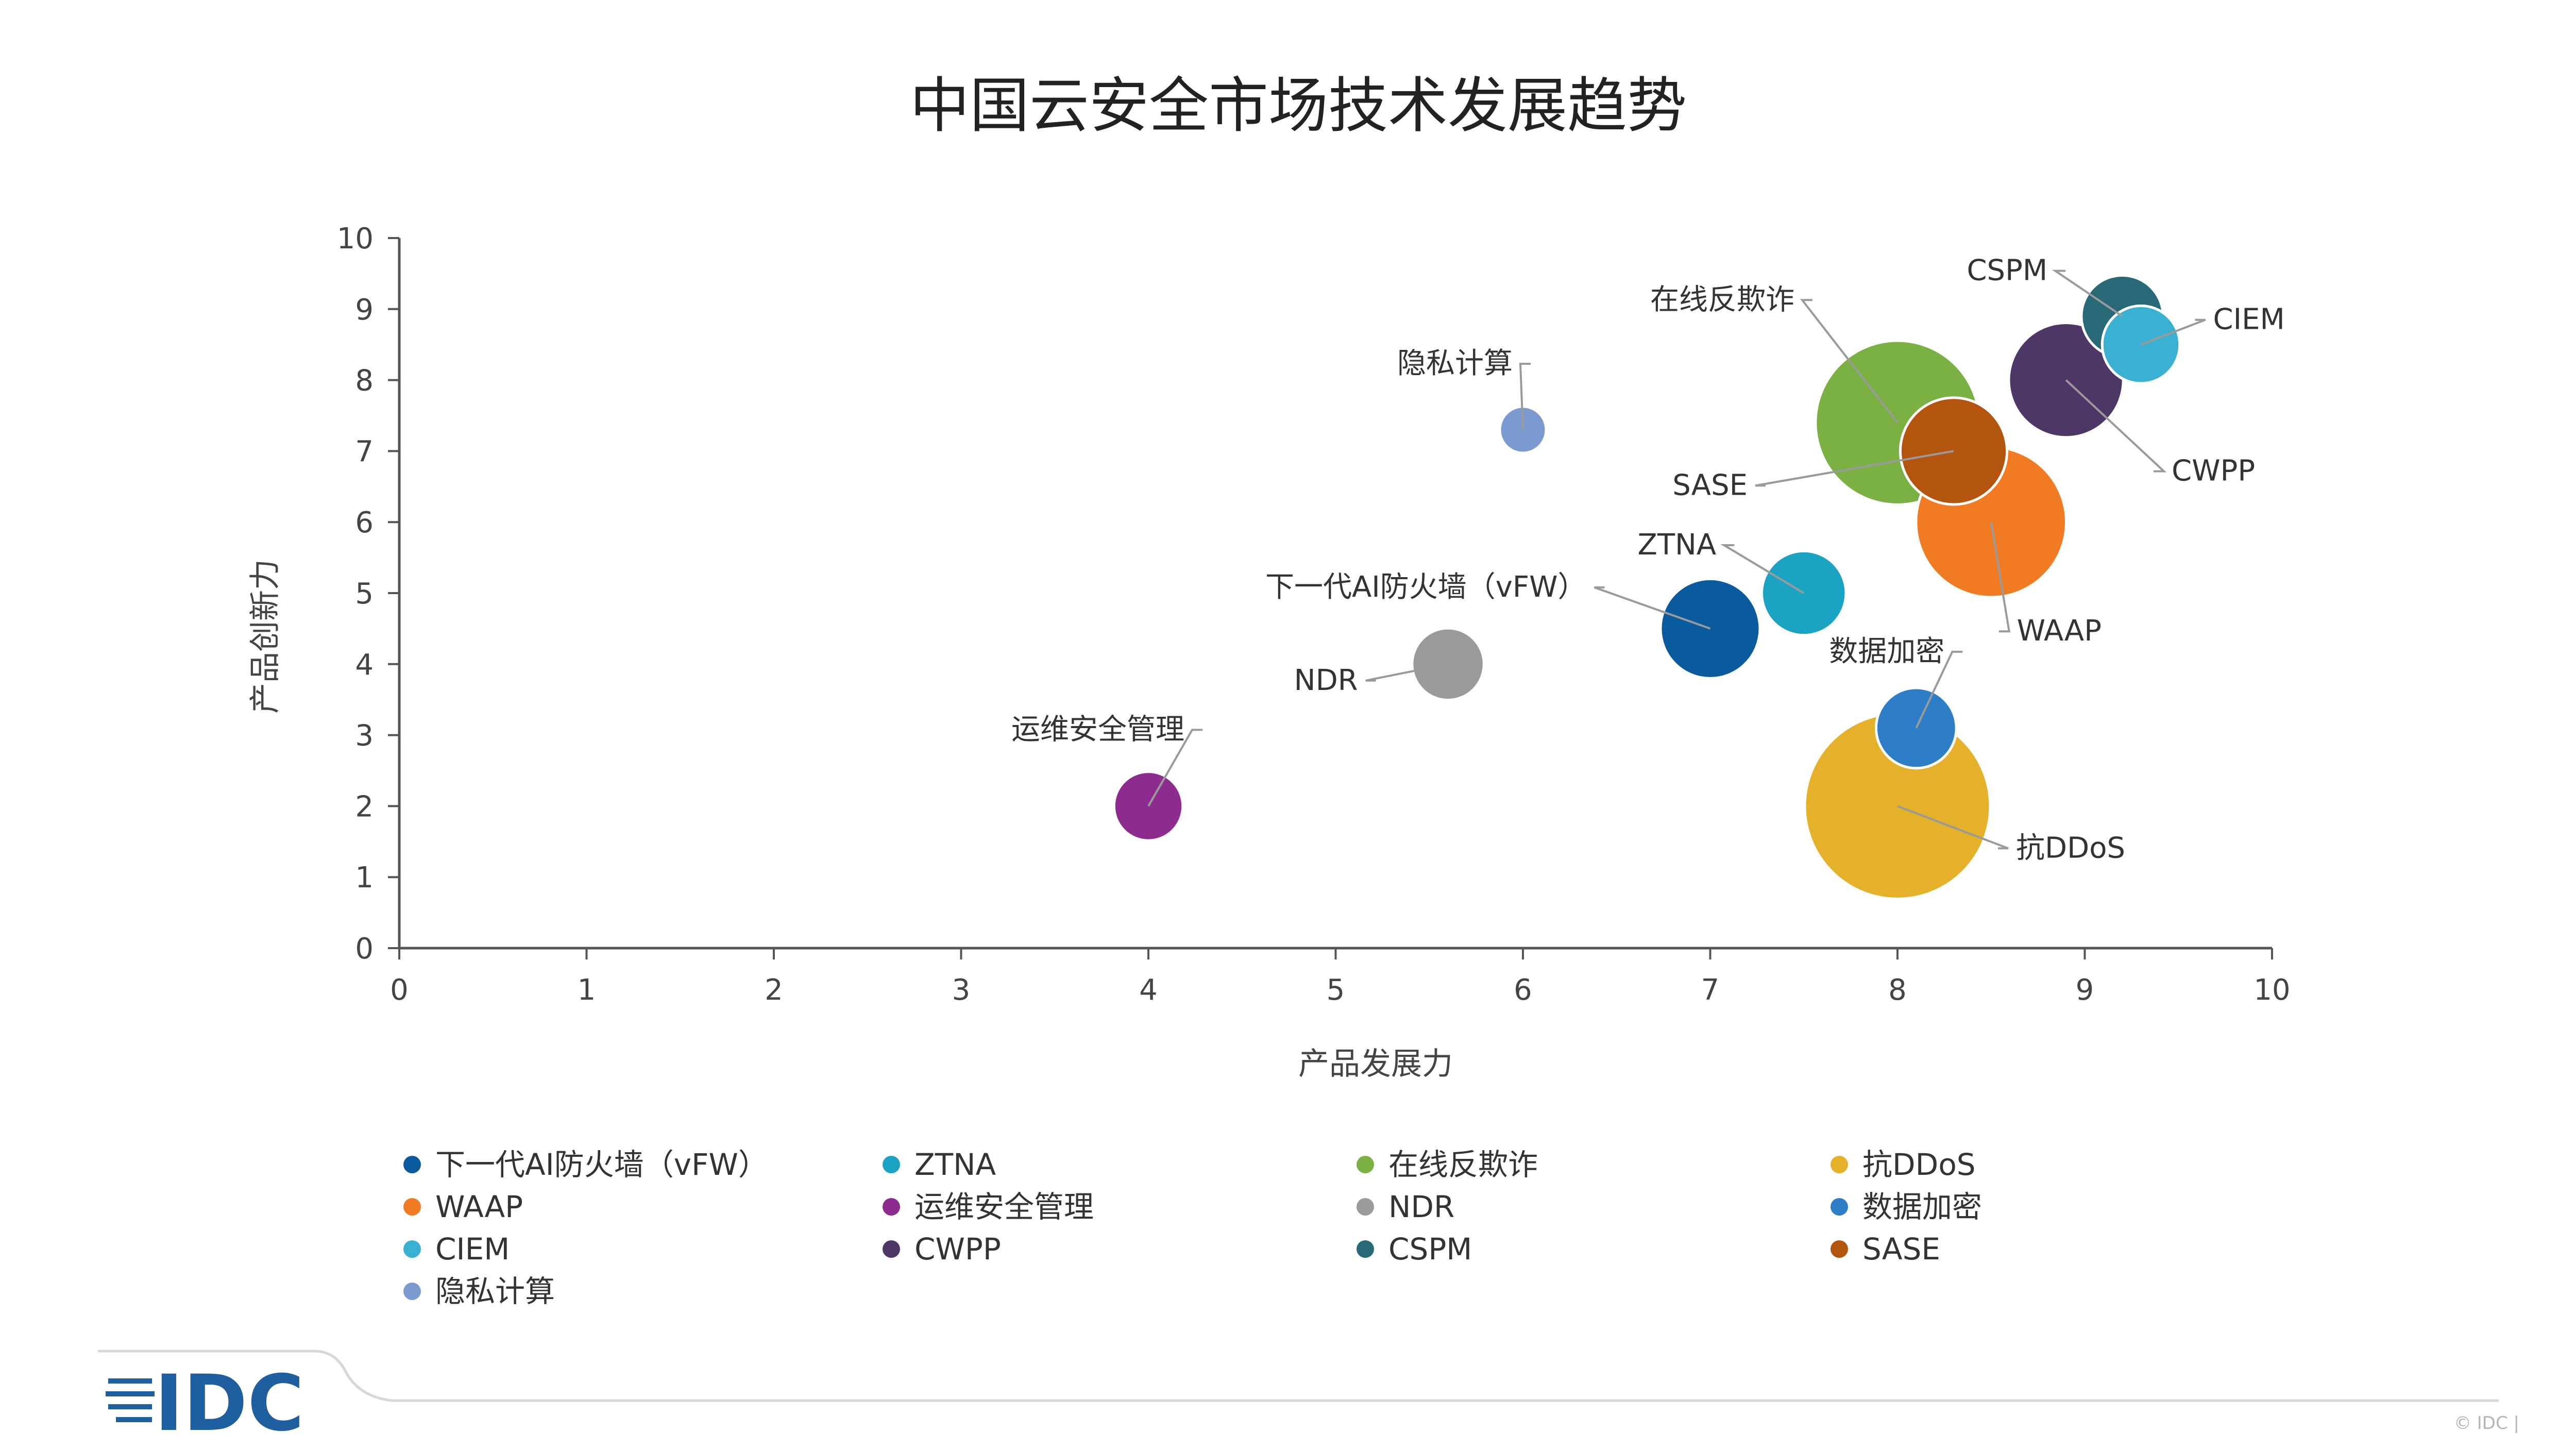 Image resolution: width=2576 pixels, height=1449 pixels. What do you see at coordinates (1887, 651) in the screenshot?
I see `data-label: 数据加密` at bounding box center [1887, 651].